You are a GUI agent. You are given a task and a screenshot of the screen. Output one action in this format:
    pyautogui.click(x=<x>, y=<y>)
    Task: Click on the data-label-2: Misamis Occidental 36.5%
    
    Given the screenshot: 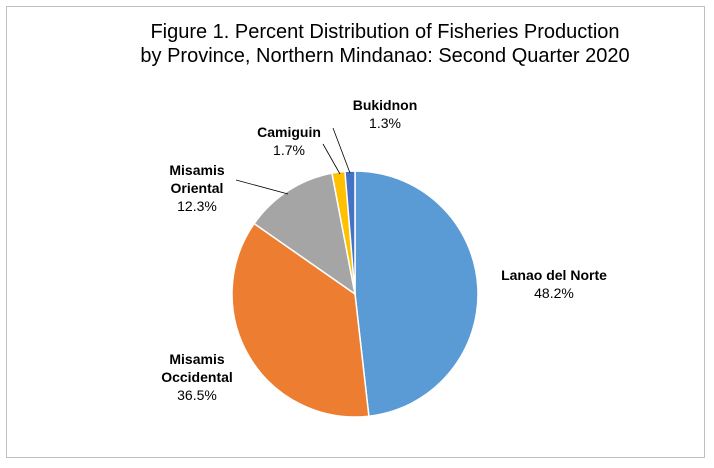 What is the action you would take?
    pyautogui.click(x=197, y=377)
    